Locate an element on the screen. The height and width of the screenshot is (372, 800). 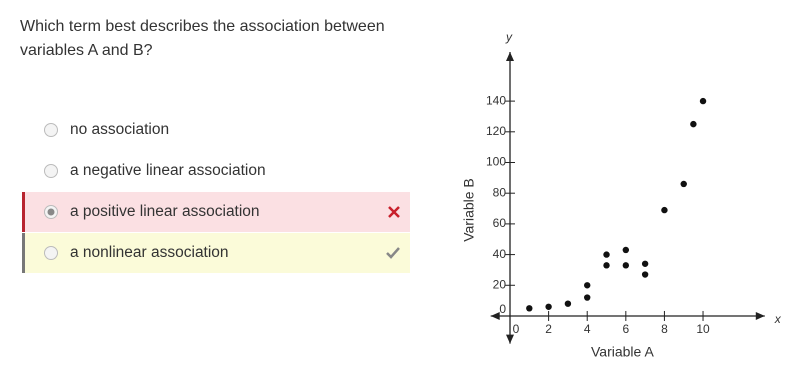
y-axis-label: Variable B is located at coordinates (469, 210).